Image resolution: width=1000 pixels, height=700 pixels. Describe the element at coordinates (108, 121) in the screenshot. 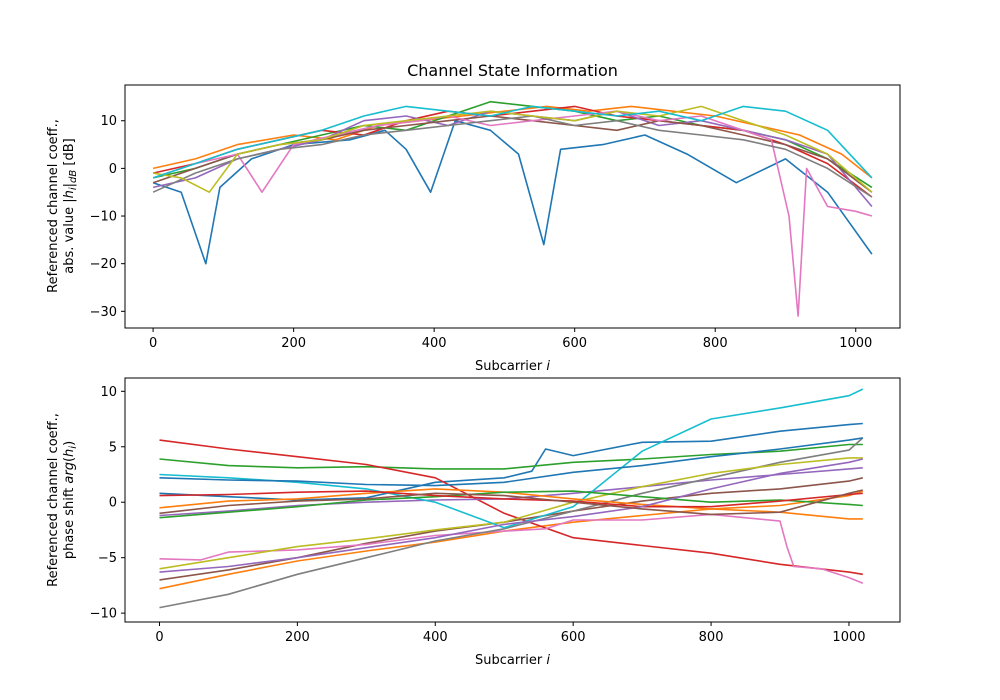

I see `top-y-tick-label: 10` at that location.